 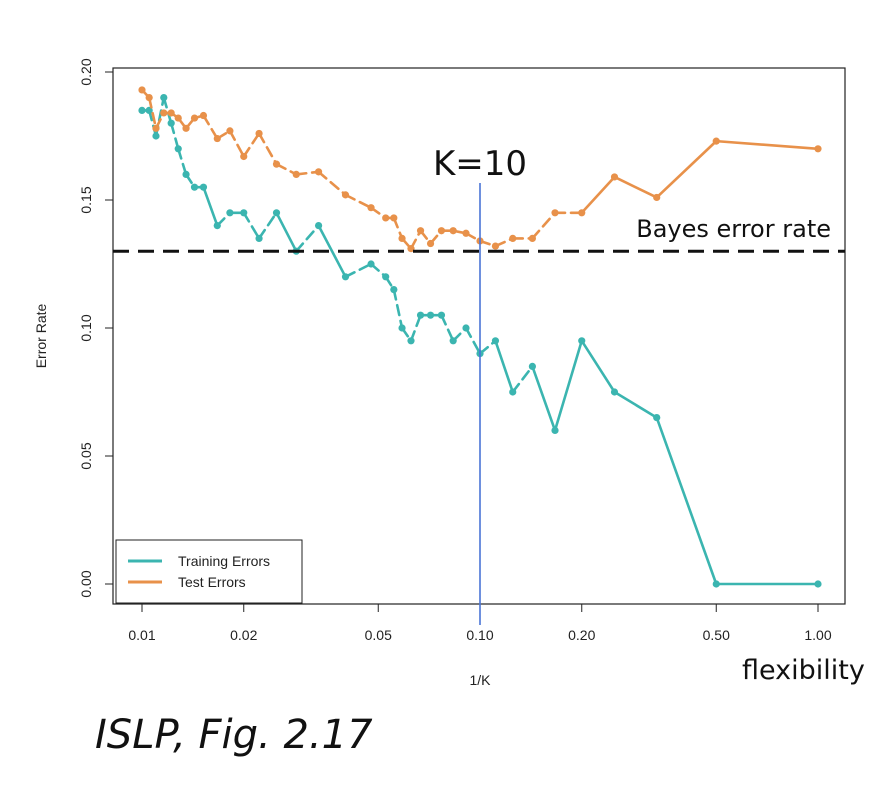 What do you see at coordinates (803, 670) in the screenshot?
I see `flexibility-label: flexibility` at bounding box center [803, 670].